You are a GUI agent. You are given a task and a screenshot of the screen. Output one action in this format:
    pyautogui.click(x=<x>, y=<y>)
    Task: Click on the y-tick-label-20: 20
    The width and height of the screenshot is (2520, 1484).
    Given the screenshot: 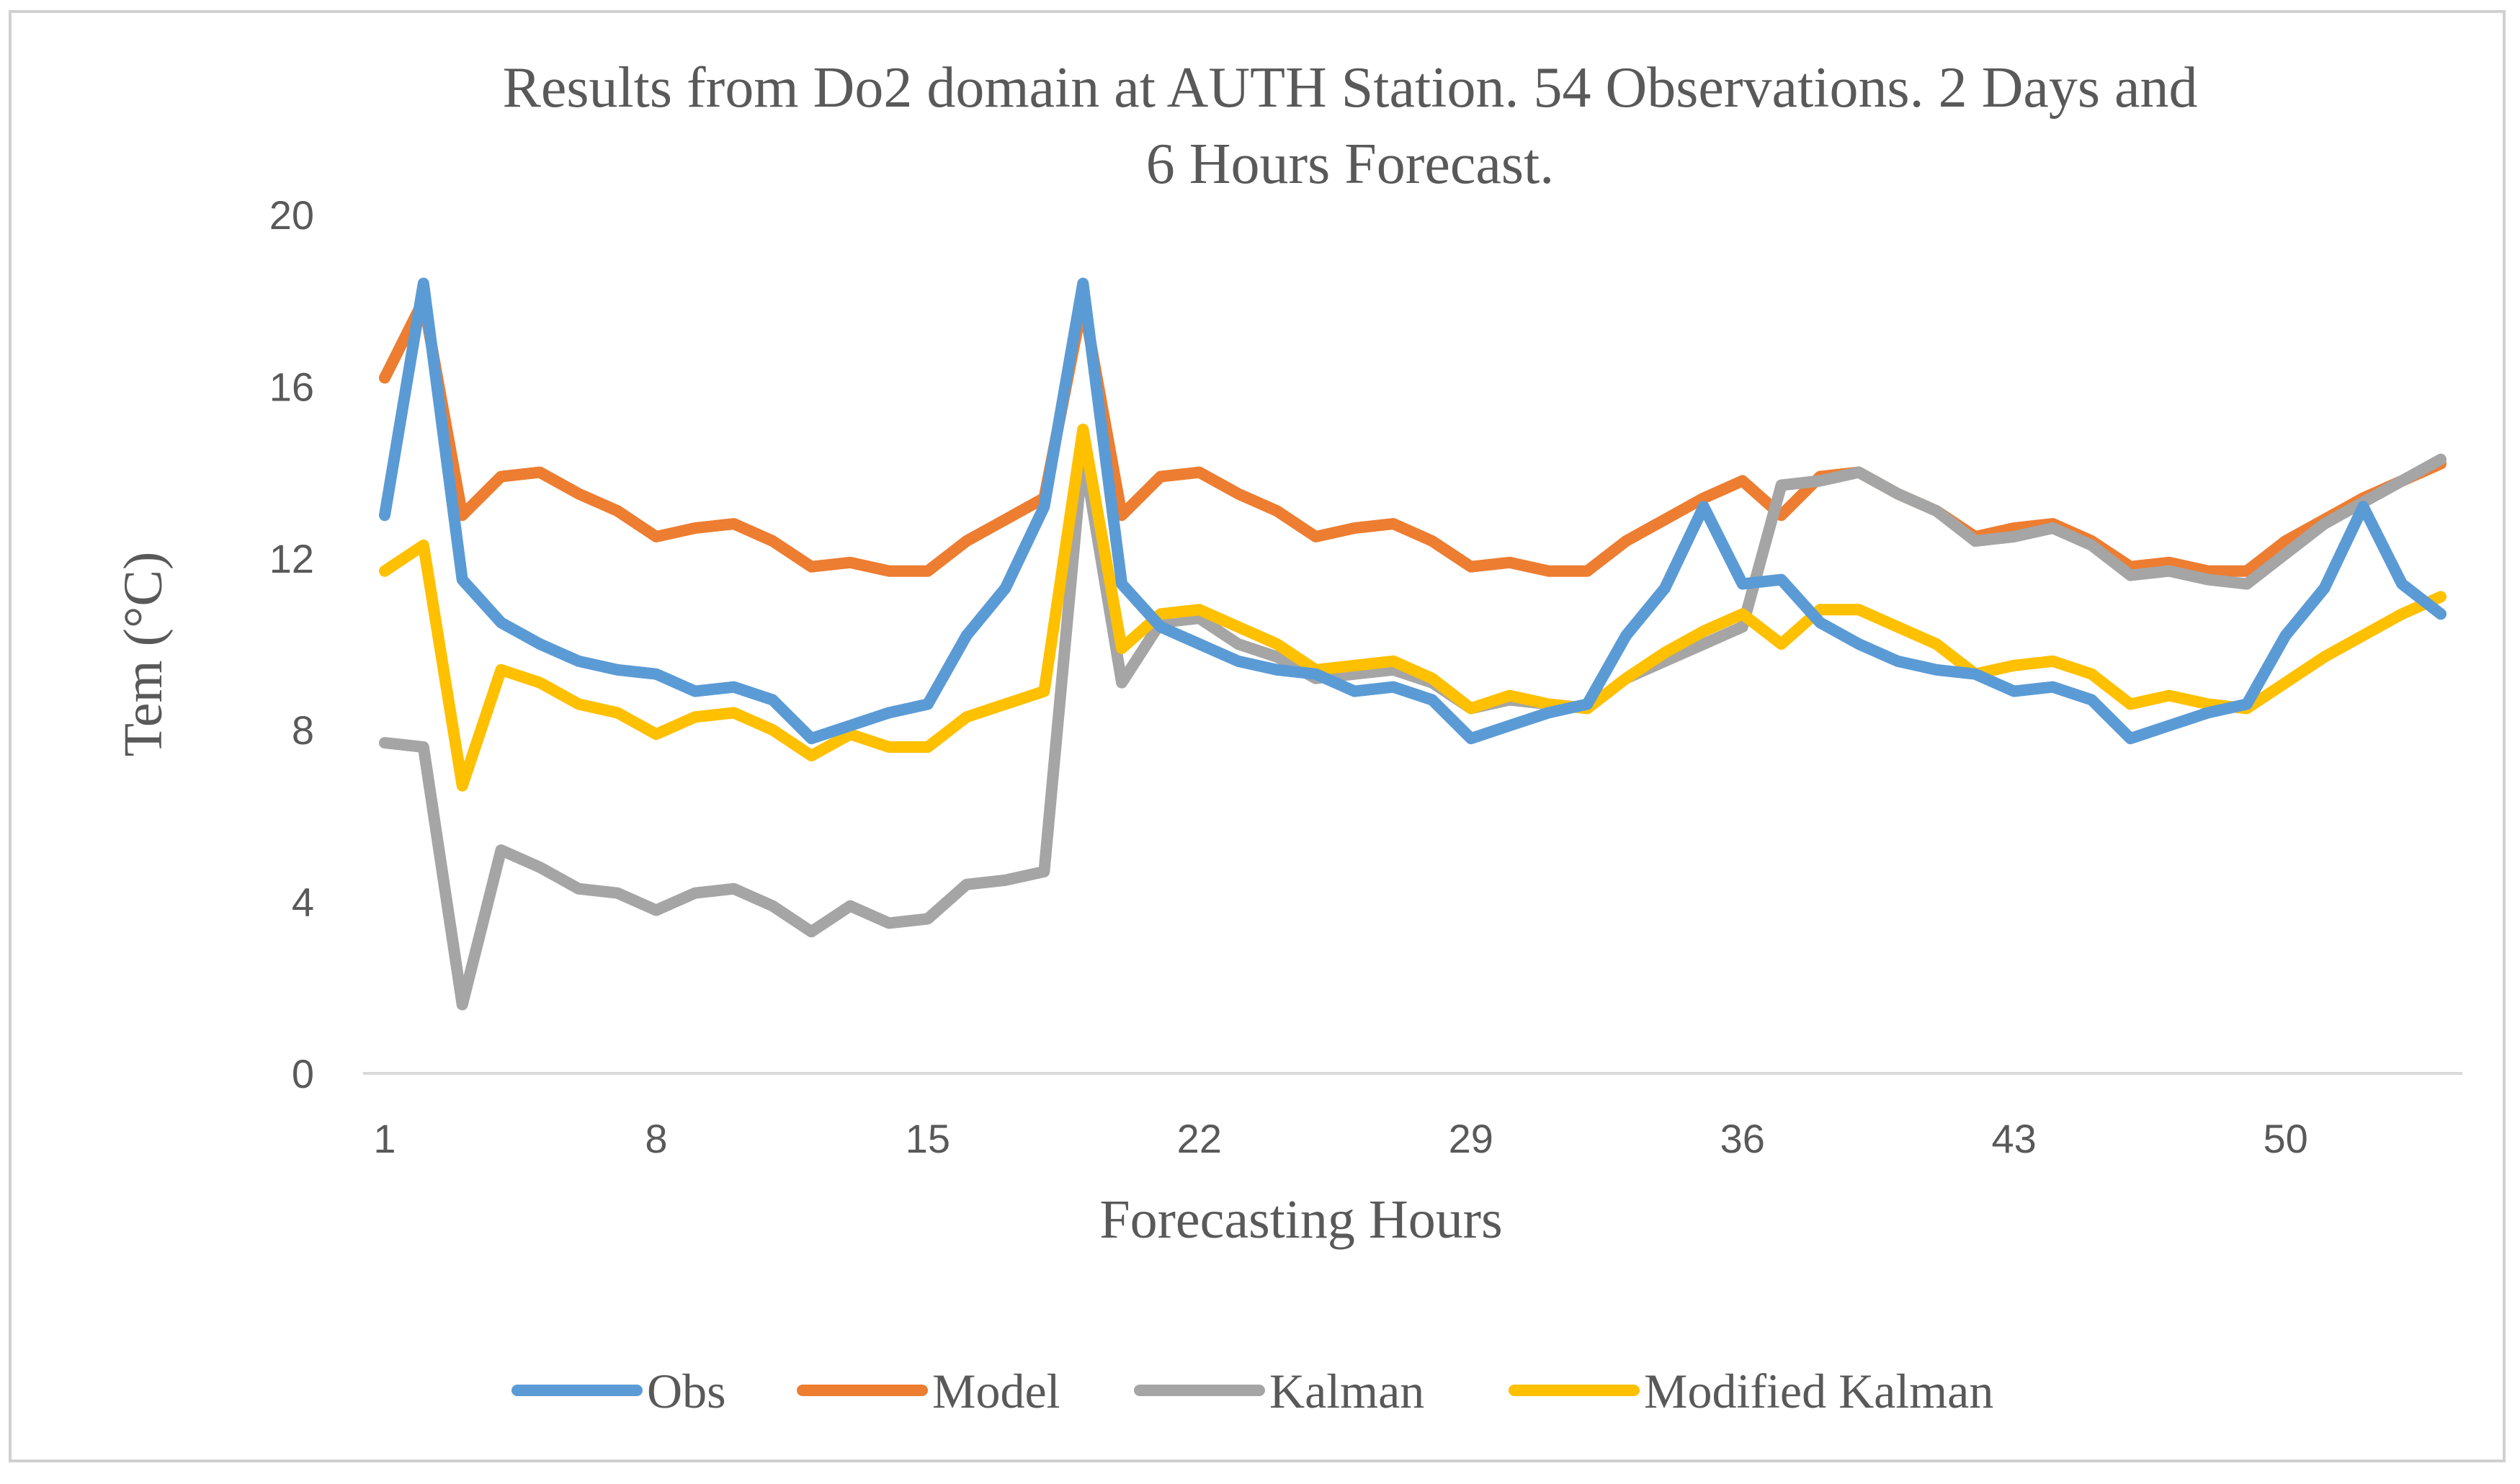 What is the action you would take?
    pyautogui.click(x=291, y=215)
    